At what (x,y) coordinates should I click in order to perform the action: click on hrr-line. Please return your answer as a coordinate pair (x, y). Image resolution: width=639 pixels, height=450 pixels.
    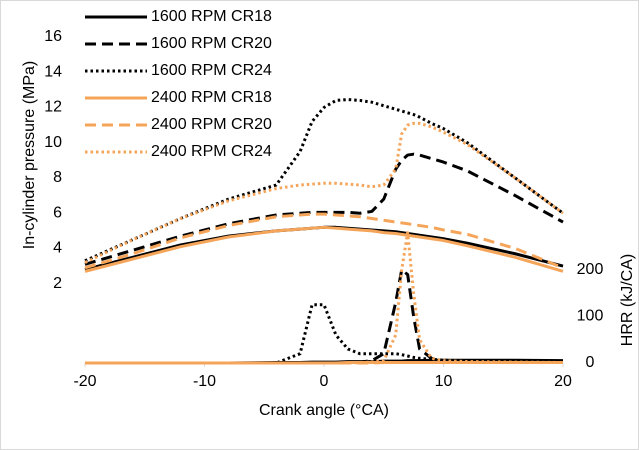
    Looking at the image, I should click on (324, 334).